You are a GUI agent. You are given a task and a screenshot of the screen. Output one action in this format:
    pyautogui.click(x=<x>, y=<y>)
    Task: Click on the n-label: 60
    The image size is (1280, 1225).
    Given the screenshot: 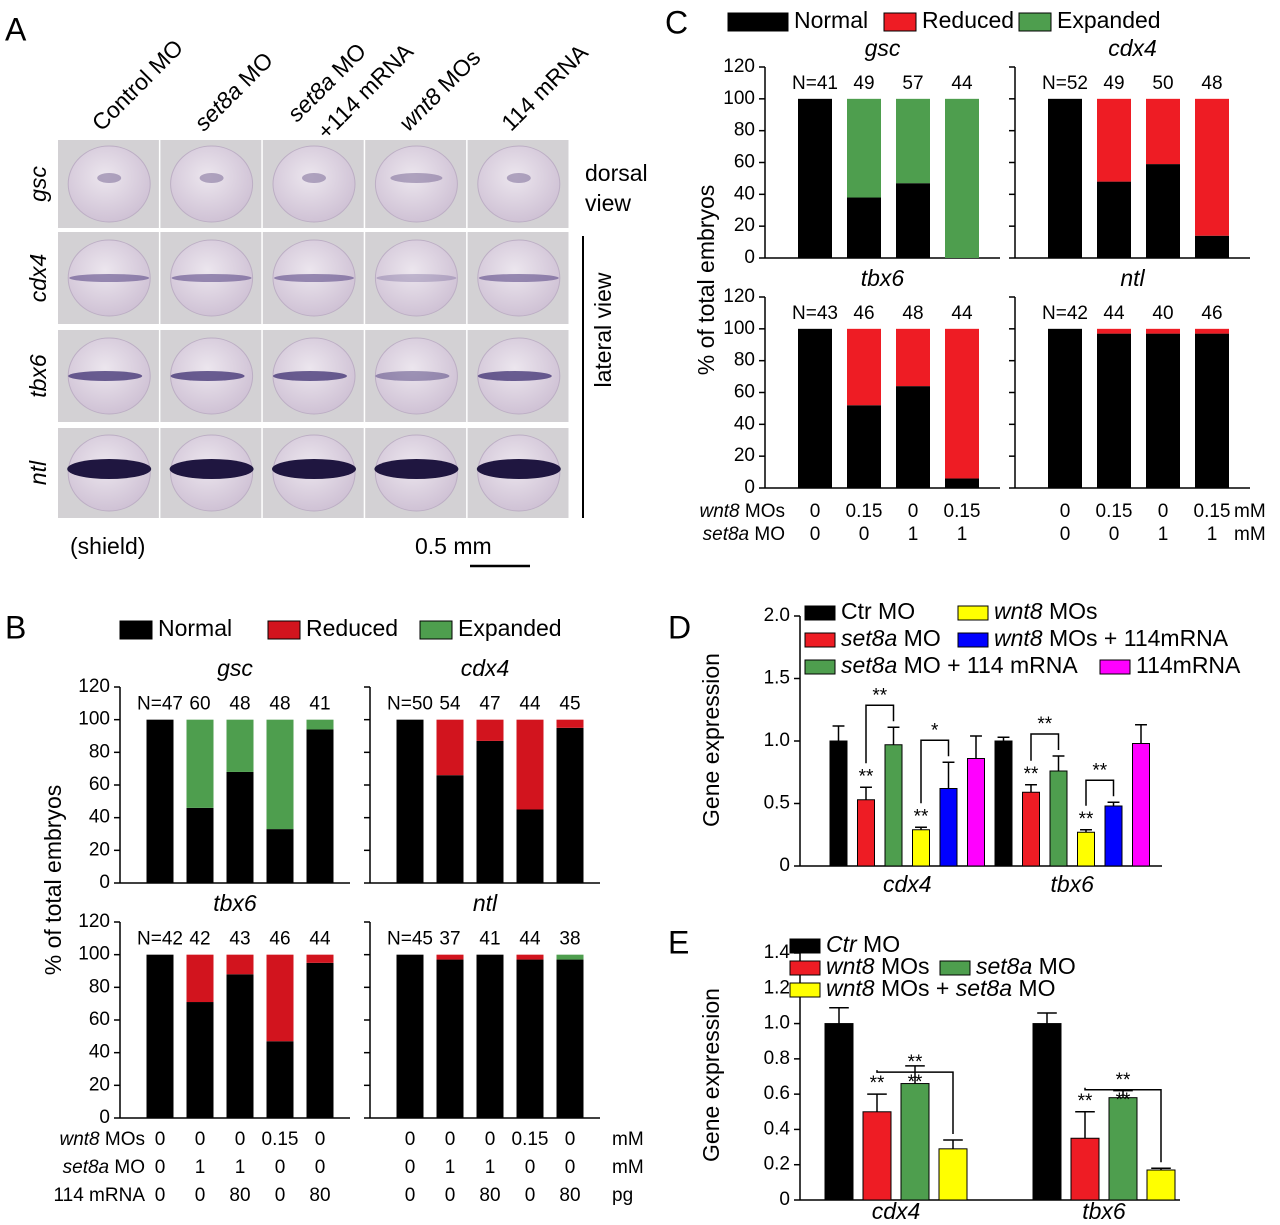 What is the action you would take?
    pyautogui.click(x=199, y=704)
    